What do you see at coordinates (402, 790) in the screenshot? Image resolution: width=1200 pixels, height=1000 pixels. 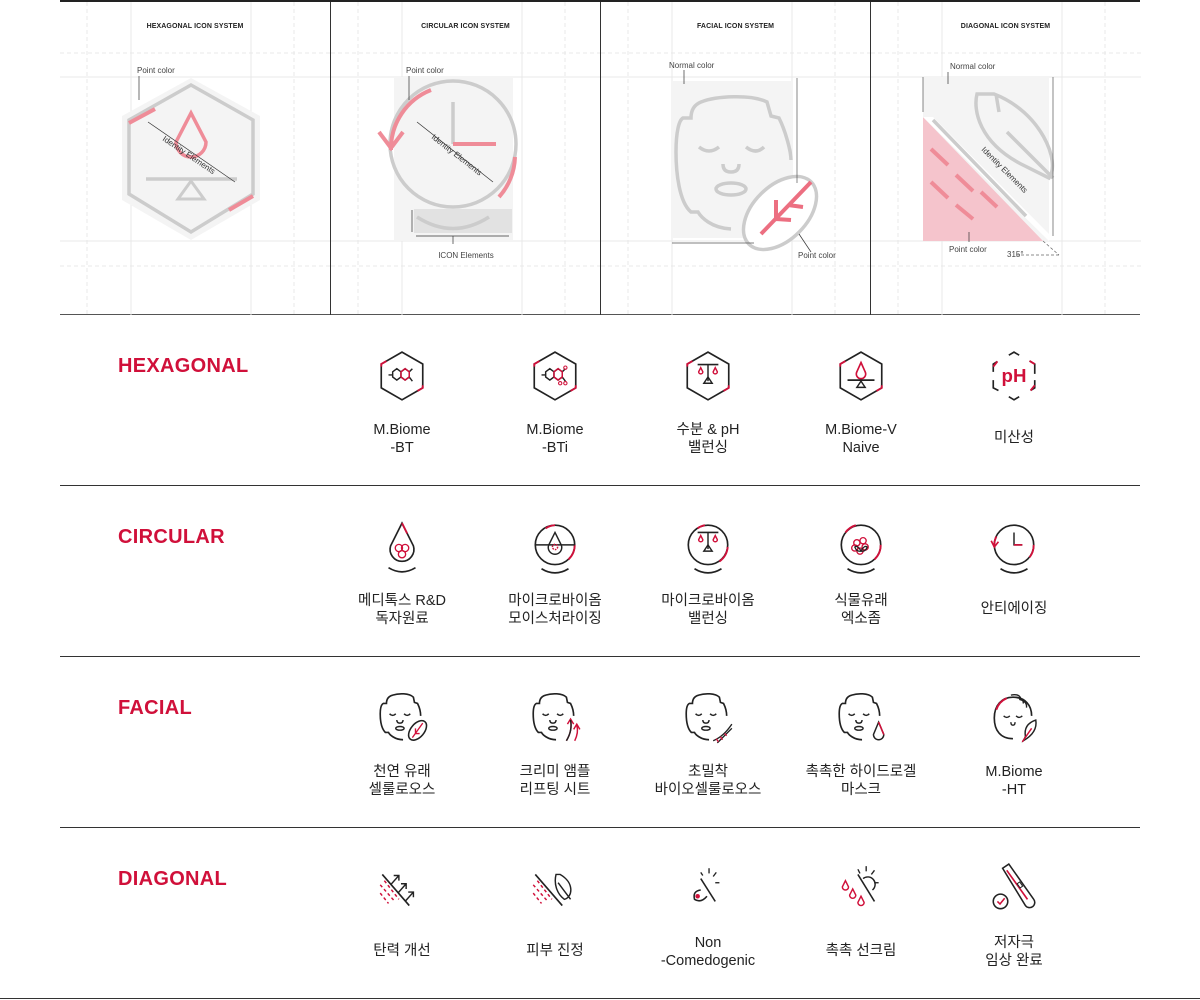 I see `icon-label-line: 셀룰로오스` at bounding box center [402, 790].